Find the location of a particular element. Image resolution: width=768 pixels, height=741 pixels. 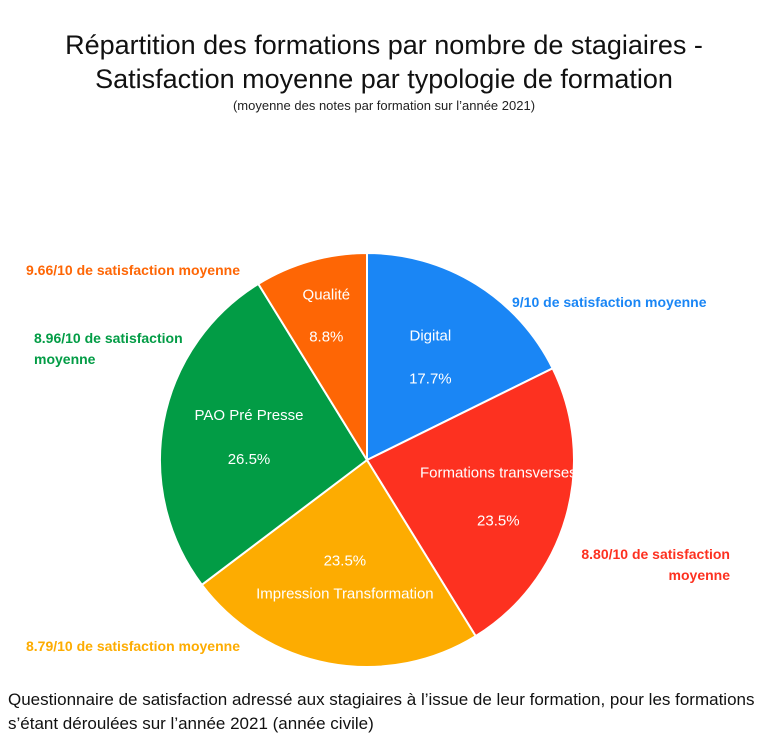

satisfaction-label-transverses: 8.80/10 de satisfaction moyenne is located at coordinates (655, 564).